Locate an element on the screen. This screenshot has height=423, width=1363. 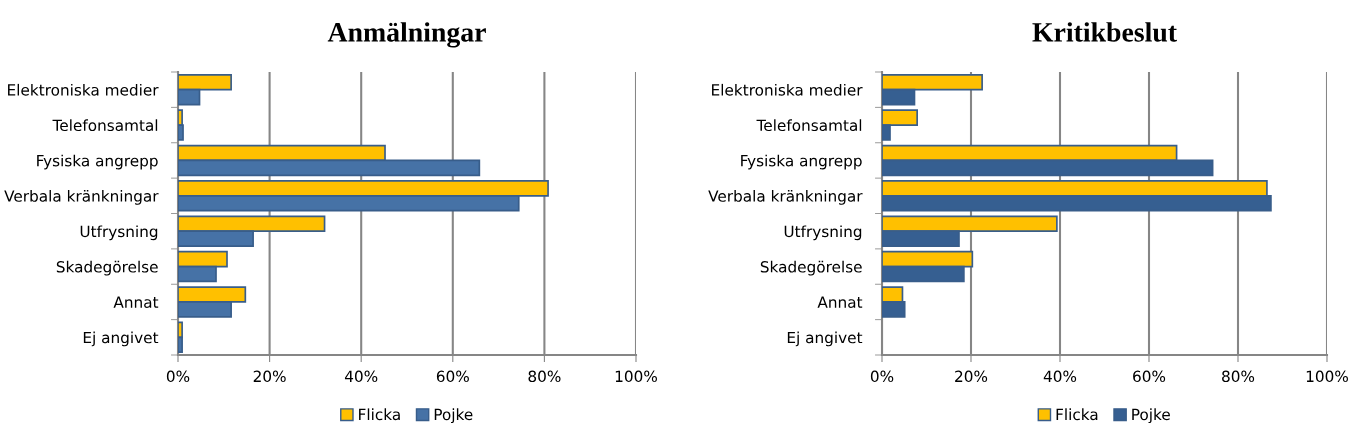
chart-title: Kritikbeslut is located at coordinates (1104, 32).